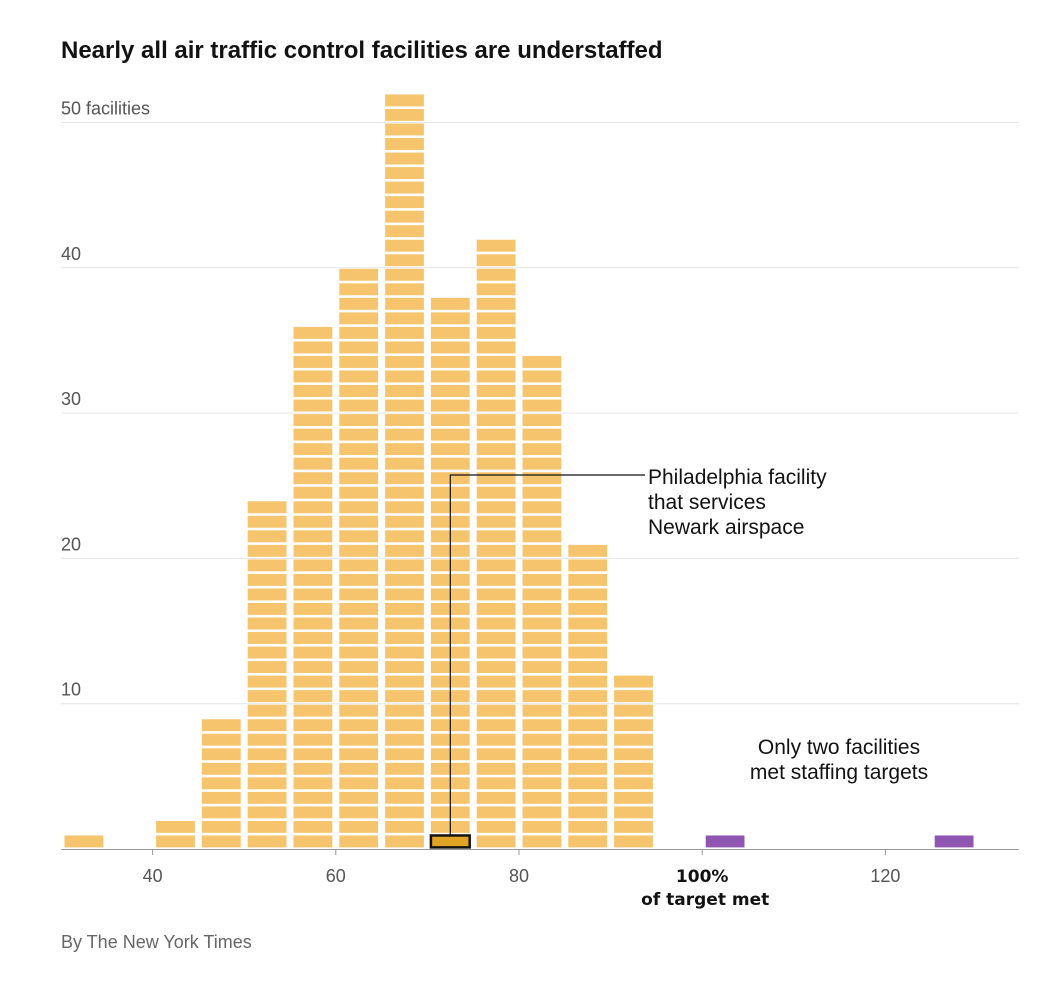  What do you see at coordinates (885, 876) in the screenshot?
I see `x-tick-label-120: 120` at bounding box center [885, 876].